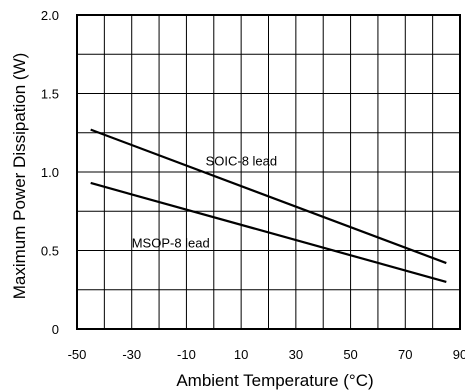 The height and width of the screenshot is (392, 465). What do you see at coordinates (19, 176) in the screenshot?
I see `y-axis-label: Maximum Power Dissipation (W)` at bounding box center [19, 176].